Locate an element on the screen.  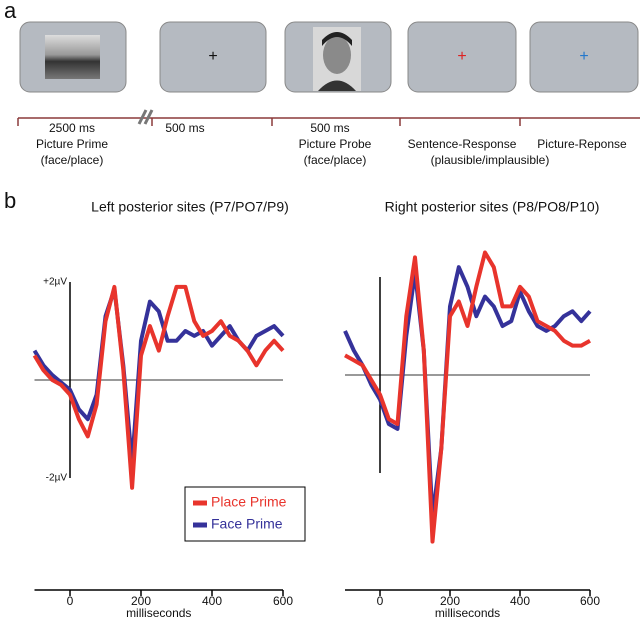
caption: Picture Prime is located at coordinates (72, 144).